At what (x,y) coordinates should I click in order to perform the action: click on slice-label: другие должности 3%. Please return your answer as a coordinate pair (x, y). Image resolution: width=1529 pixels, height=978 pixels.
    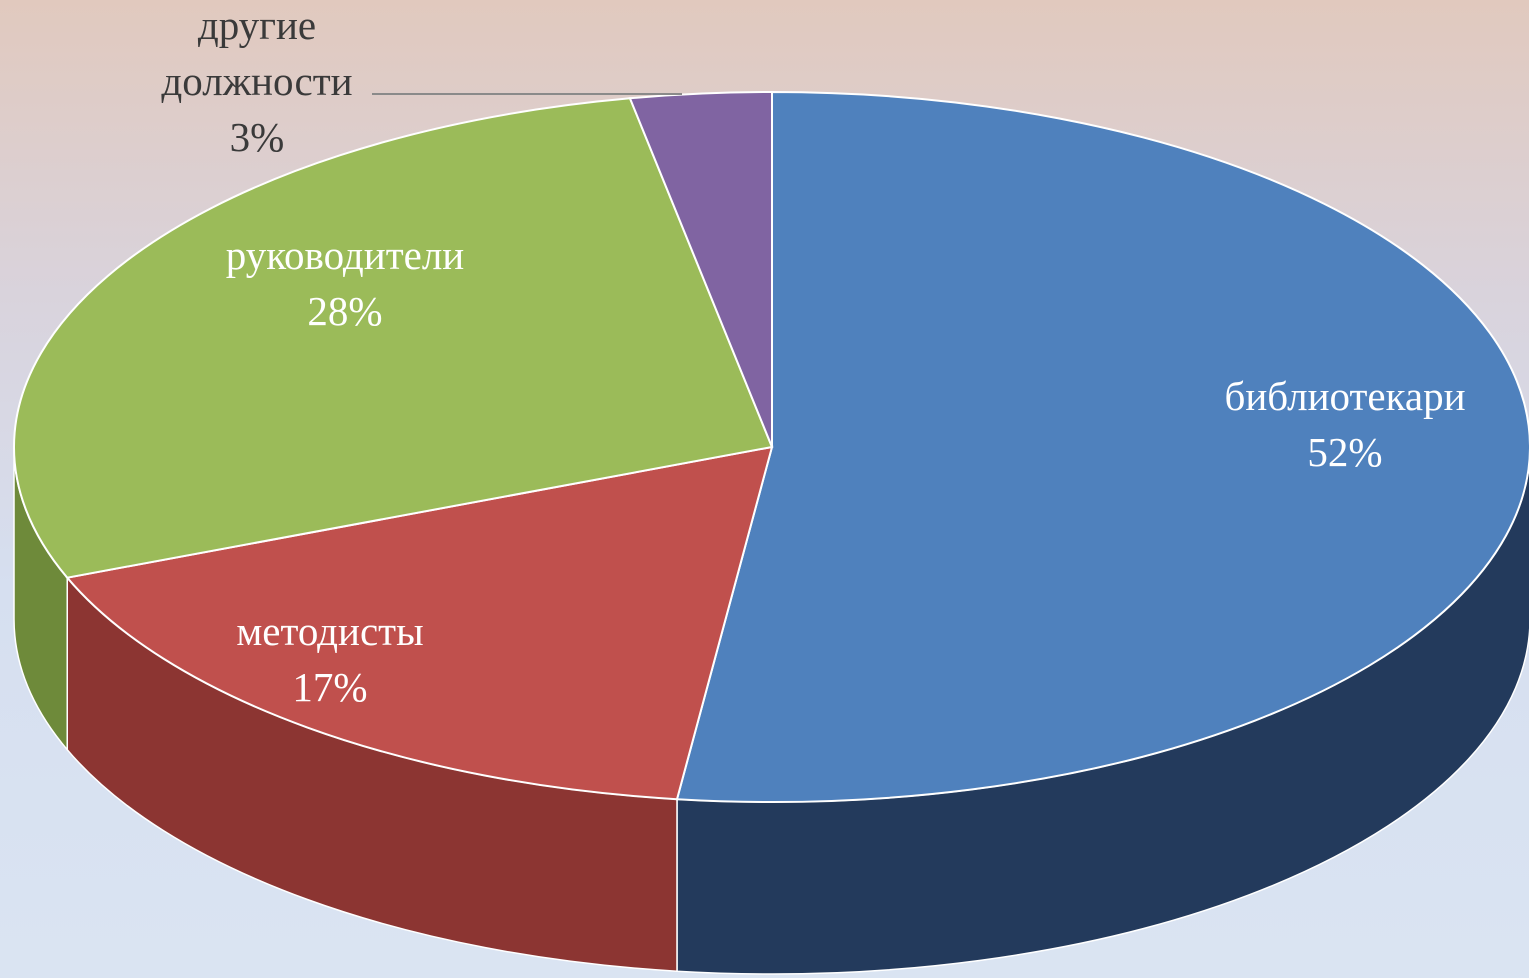
    Looking at the image, I should click on (257, 82).